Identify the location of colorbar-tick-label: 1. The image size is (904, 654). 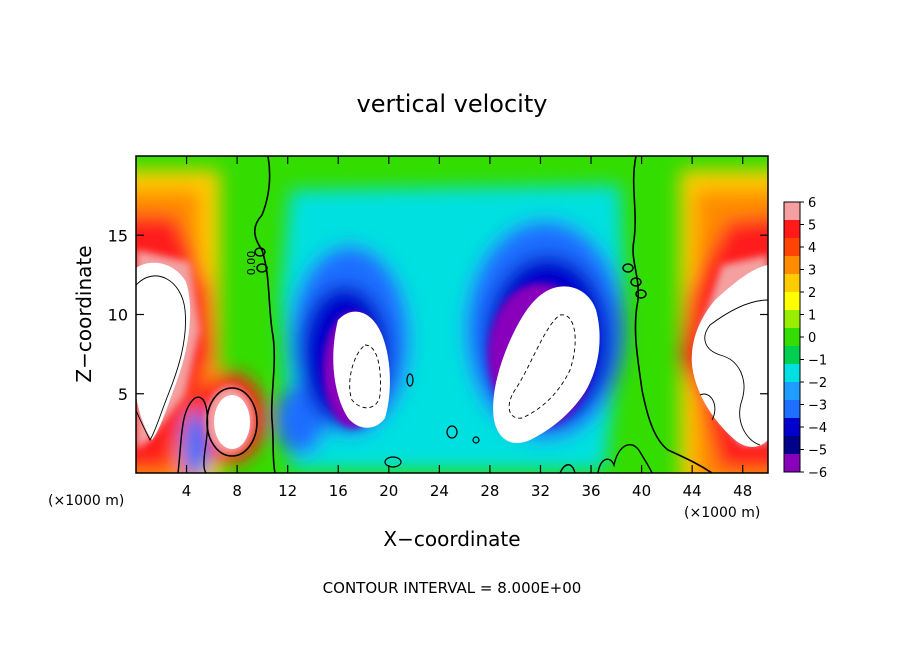
(812, 316).